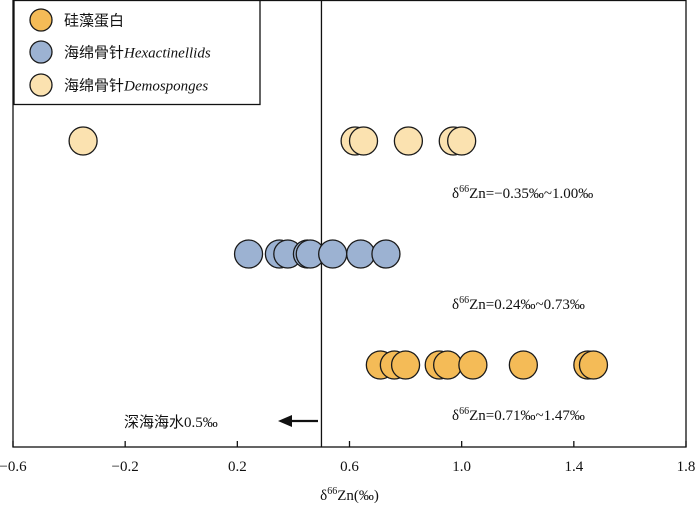  Describe the element at coordinates (518, 304) in the screenshot. I see `range-annotation: δ66Zn=0.24‰~0.73‰` at that location.